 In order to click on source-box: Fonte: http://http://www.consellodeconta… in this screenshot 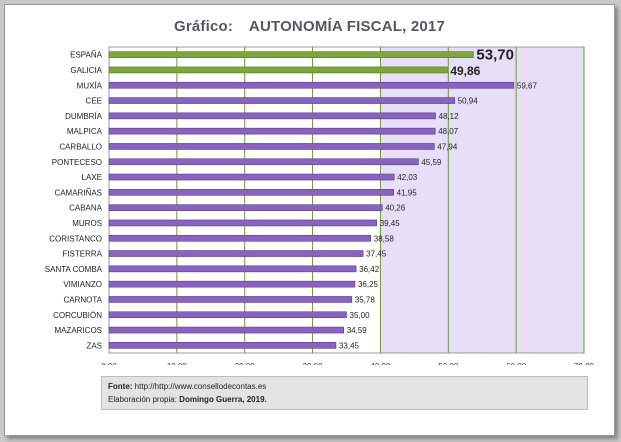, I will do `click(344, 393)`.